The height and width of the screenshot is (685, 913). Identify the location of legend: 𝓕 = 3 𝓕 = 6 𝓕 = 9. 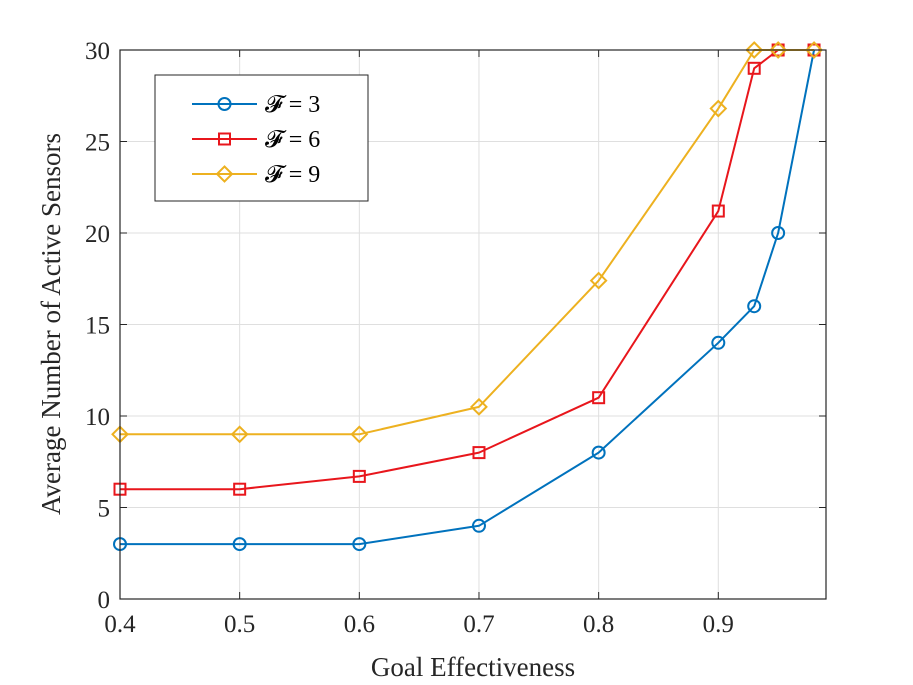
(261, 138).